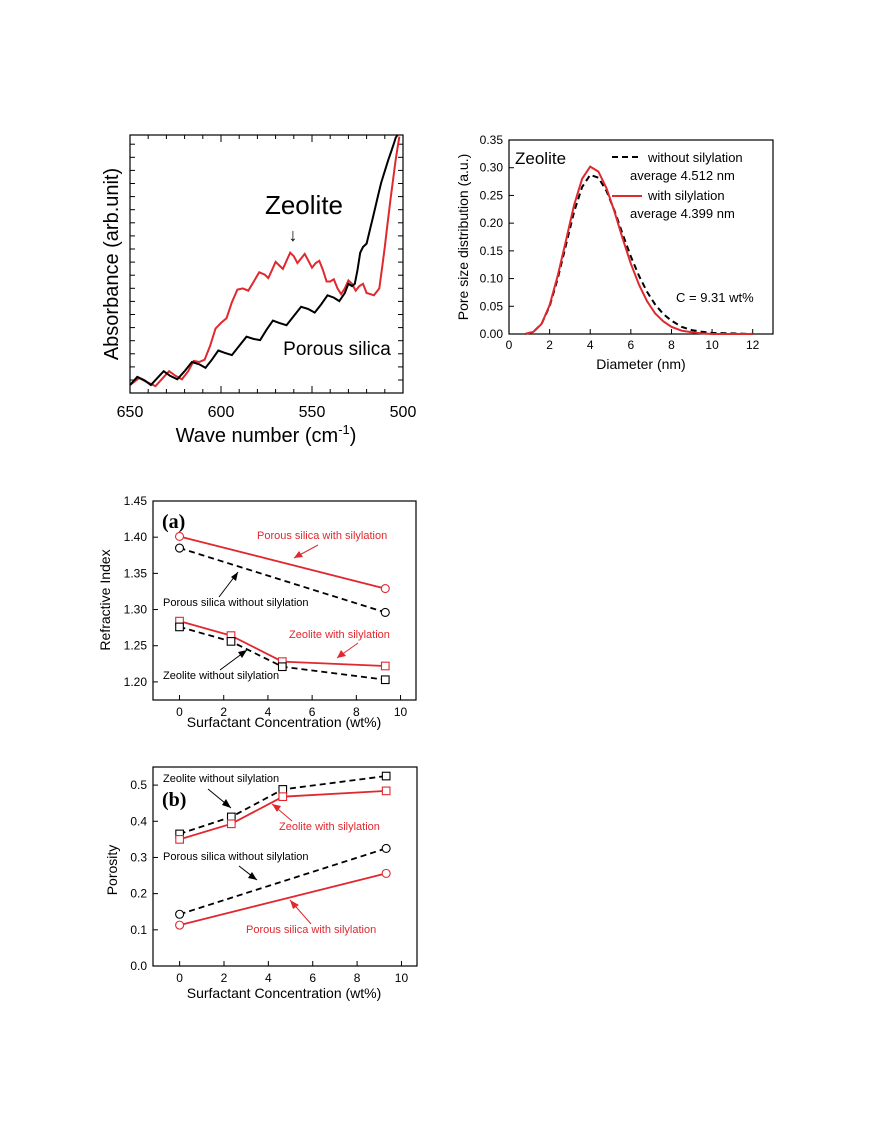 The height and width of the screenshot is (1140, 876). What do you see at coordinates (293, 235) in the screenshot?
I see `ir-zeolite-arrow: ↓` at bounding box center [293, 235].